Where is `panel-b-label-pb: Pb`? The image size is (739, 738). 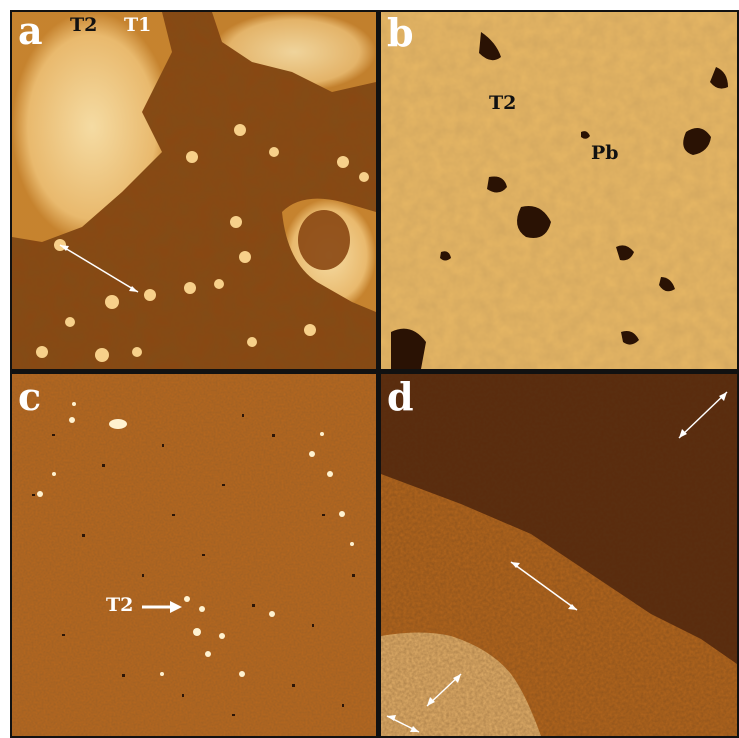 panel-b-label-pb: Pb is located at coordinates (605, 153).